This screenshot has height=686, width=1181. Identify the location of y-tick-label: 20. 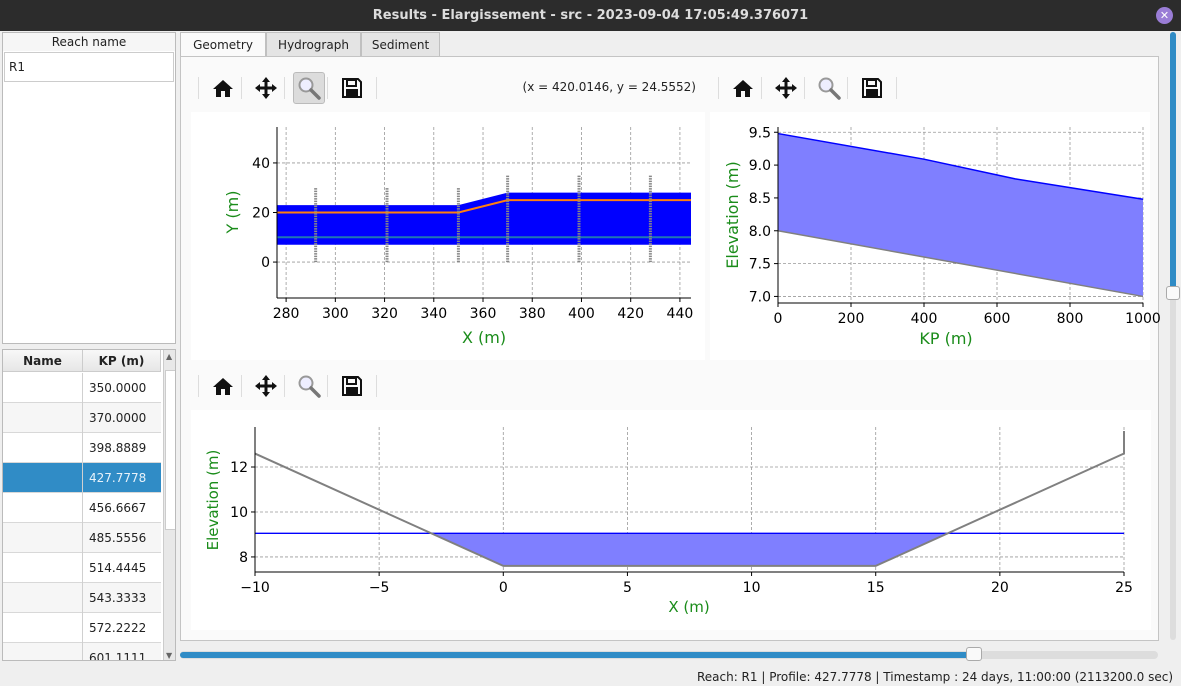
(261, 214).